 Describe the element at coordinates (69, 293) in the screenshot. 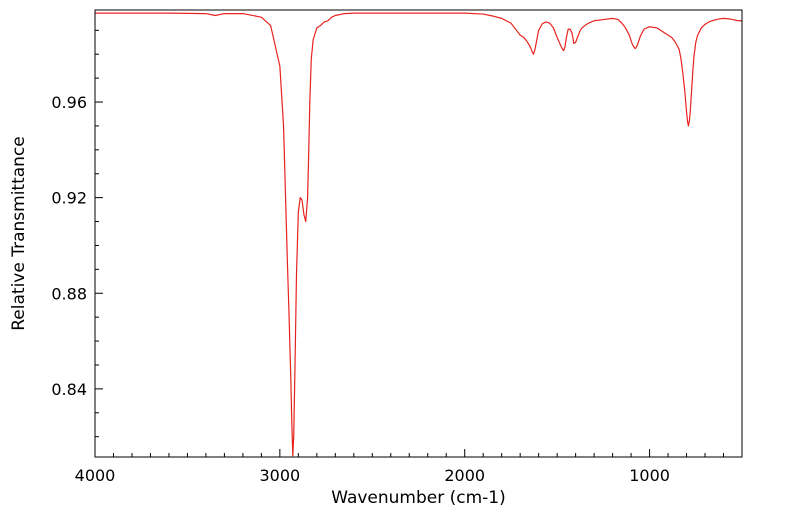

I see `y-tick-label: 0.88` at that location.